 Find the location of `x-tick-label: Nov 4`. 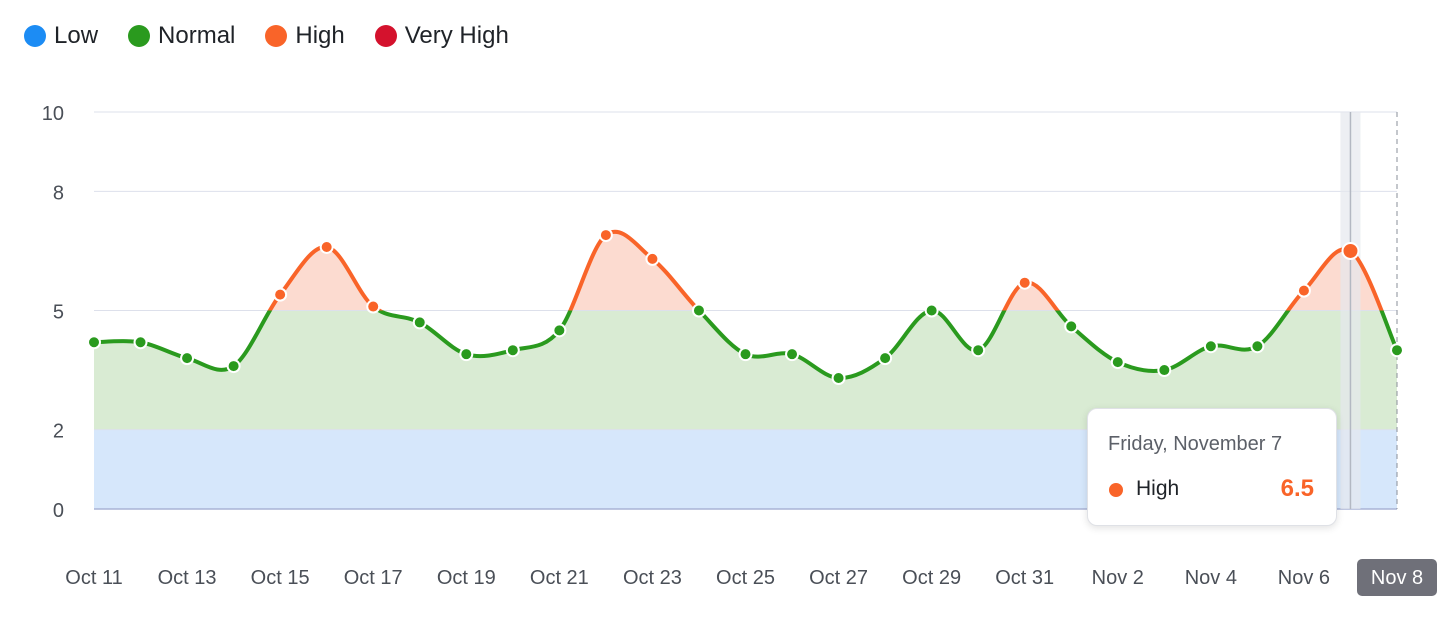

x-tick-label: Nov 4 is located at coordinates (1211, 578).